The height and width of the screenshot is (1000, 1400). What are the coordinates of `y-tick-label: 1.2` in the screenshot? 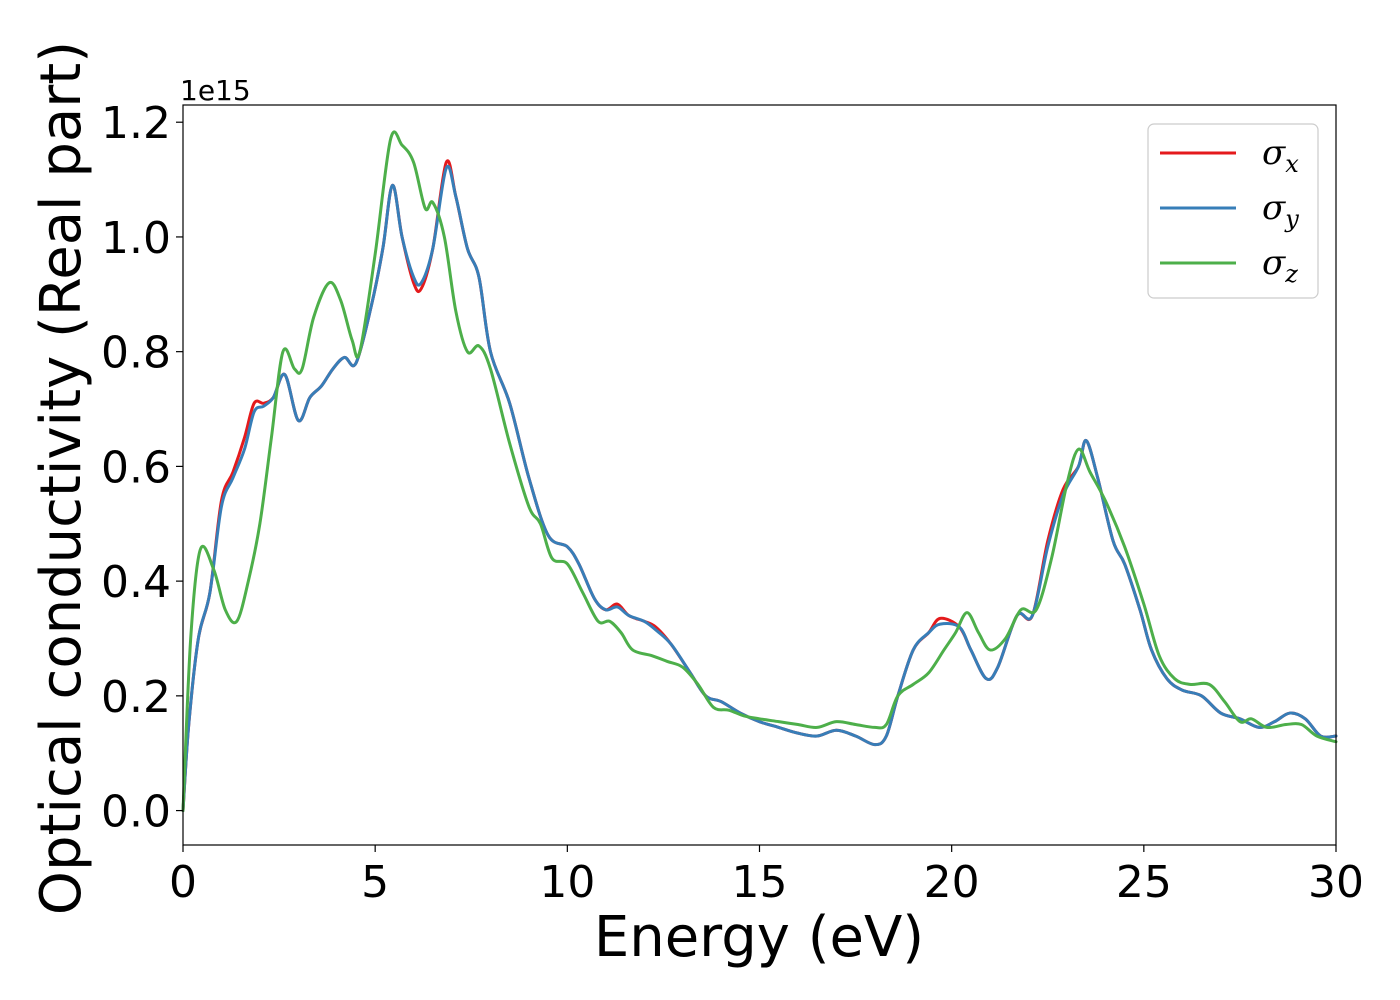 It's located at (136, 123).